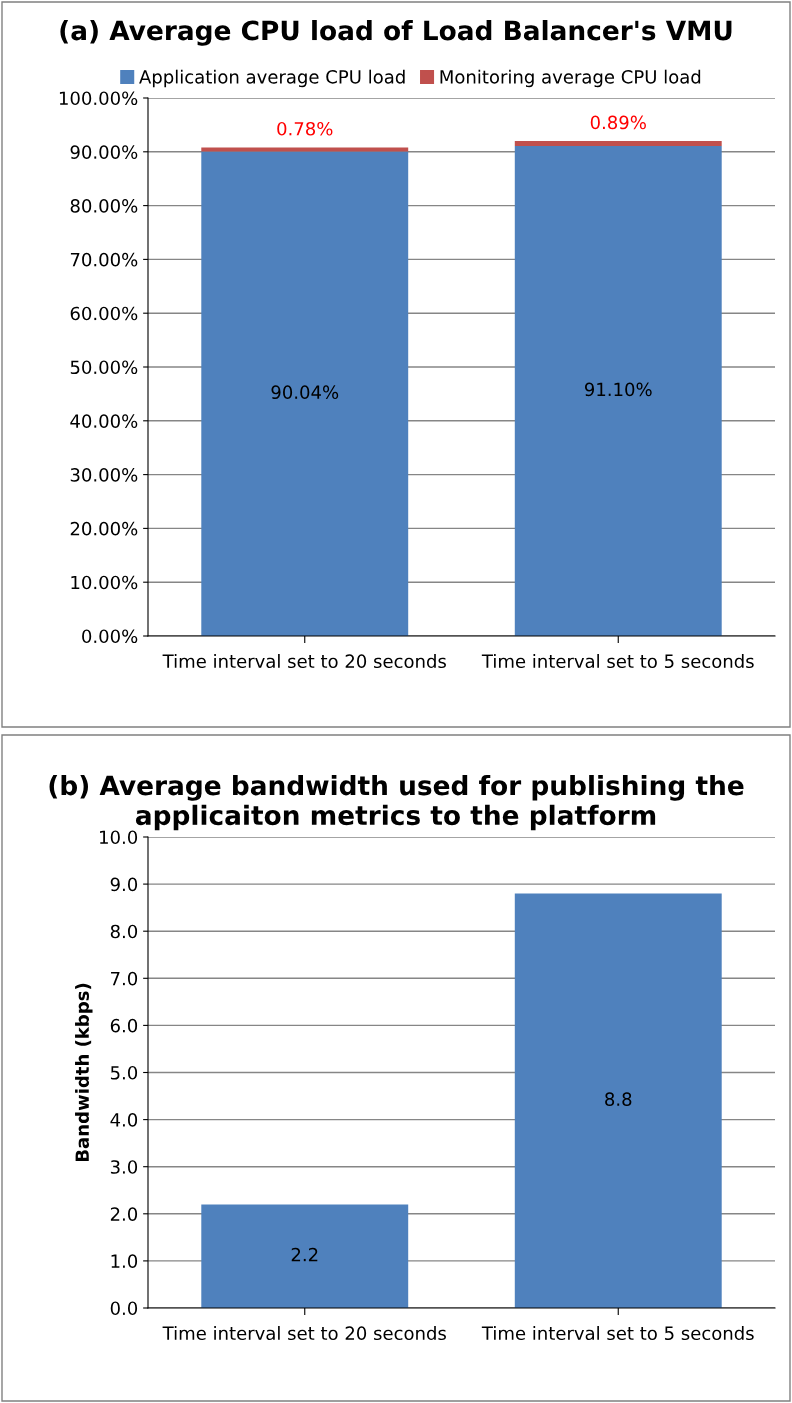 The width and height of the screenshot is (792, 1403). Describe the element at coordinates (104, 206) in the screenshot. I see `y-tick-label: 80.00%` at that location.